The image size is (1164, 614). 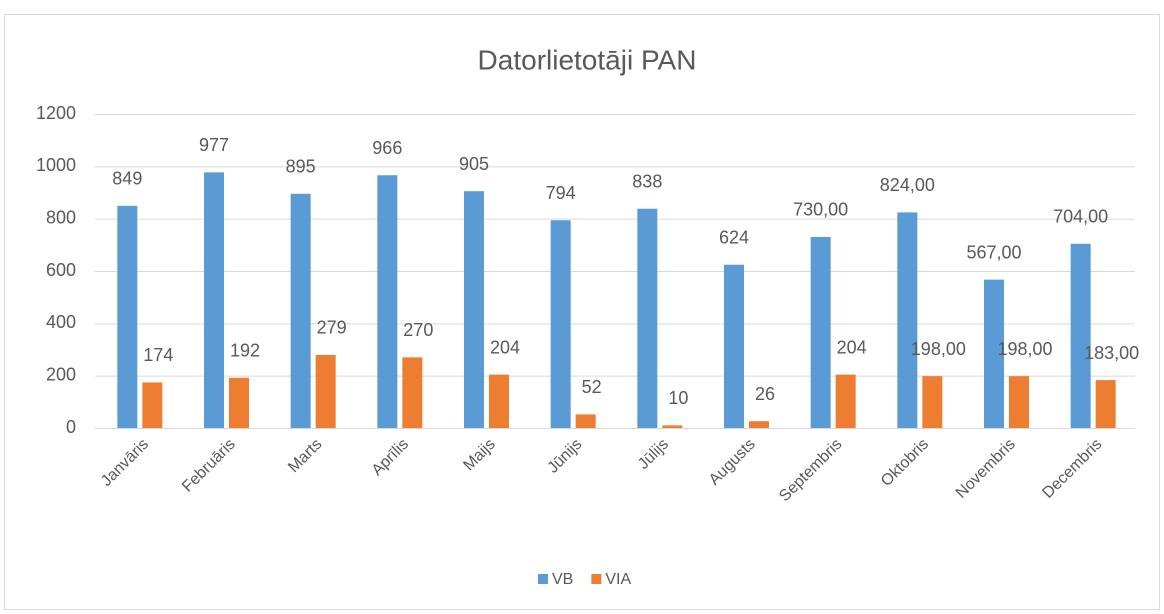 I want to click on value-label: 895, so click(x=301, y=167).